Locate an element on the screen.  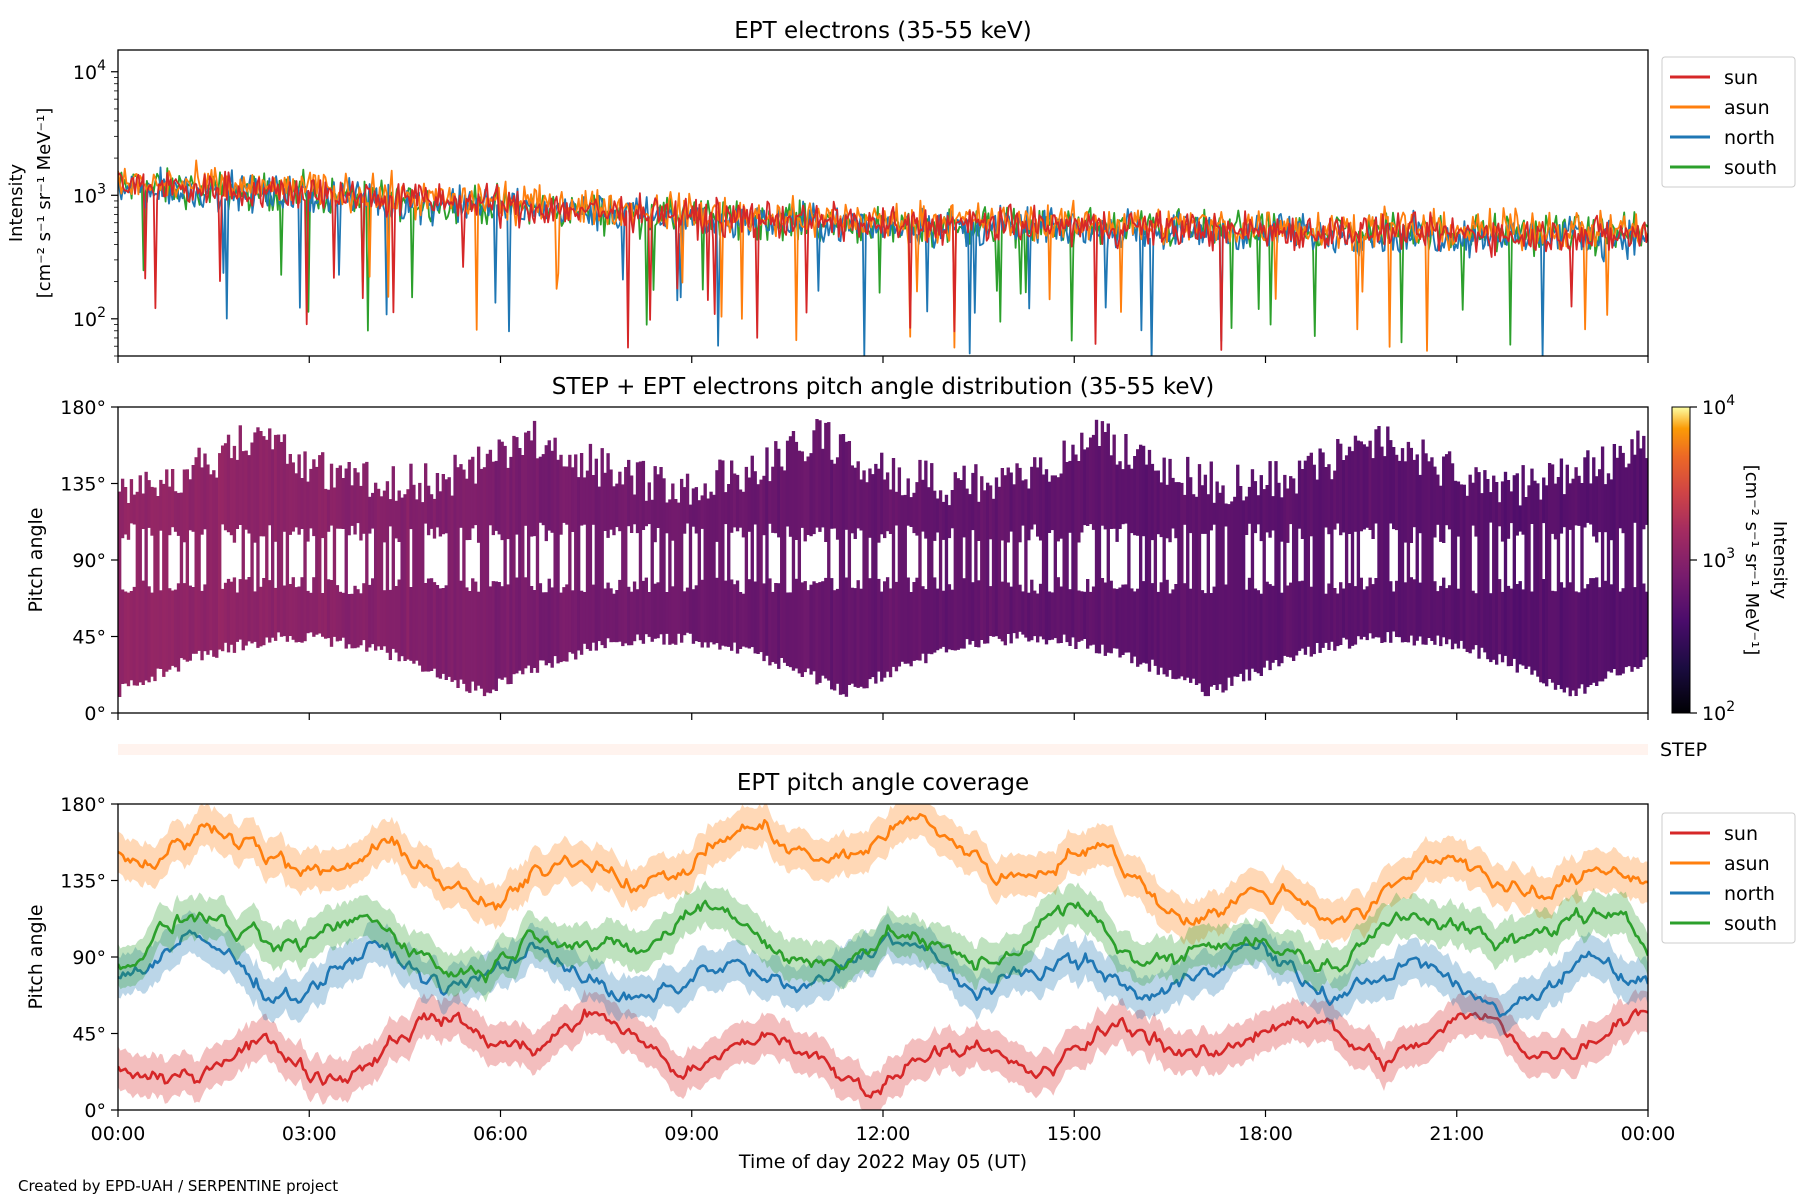
coverage-ytick-label: 180° is located at coordinates (83, 805).